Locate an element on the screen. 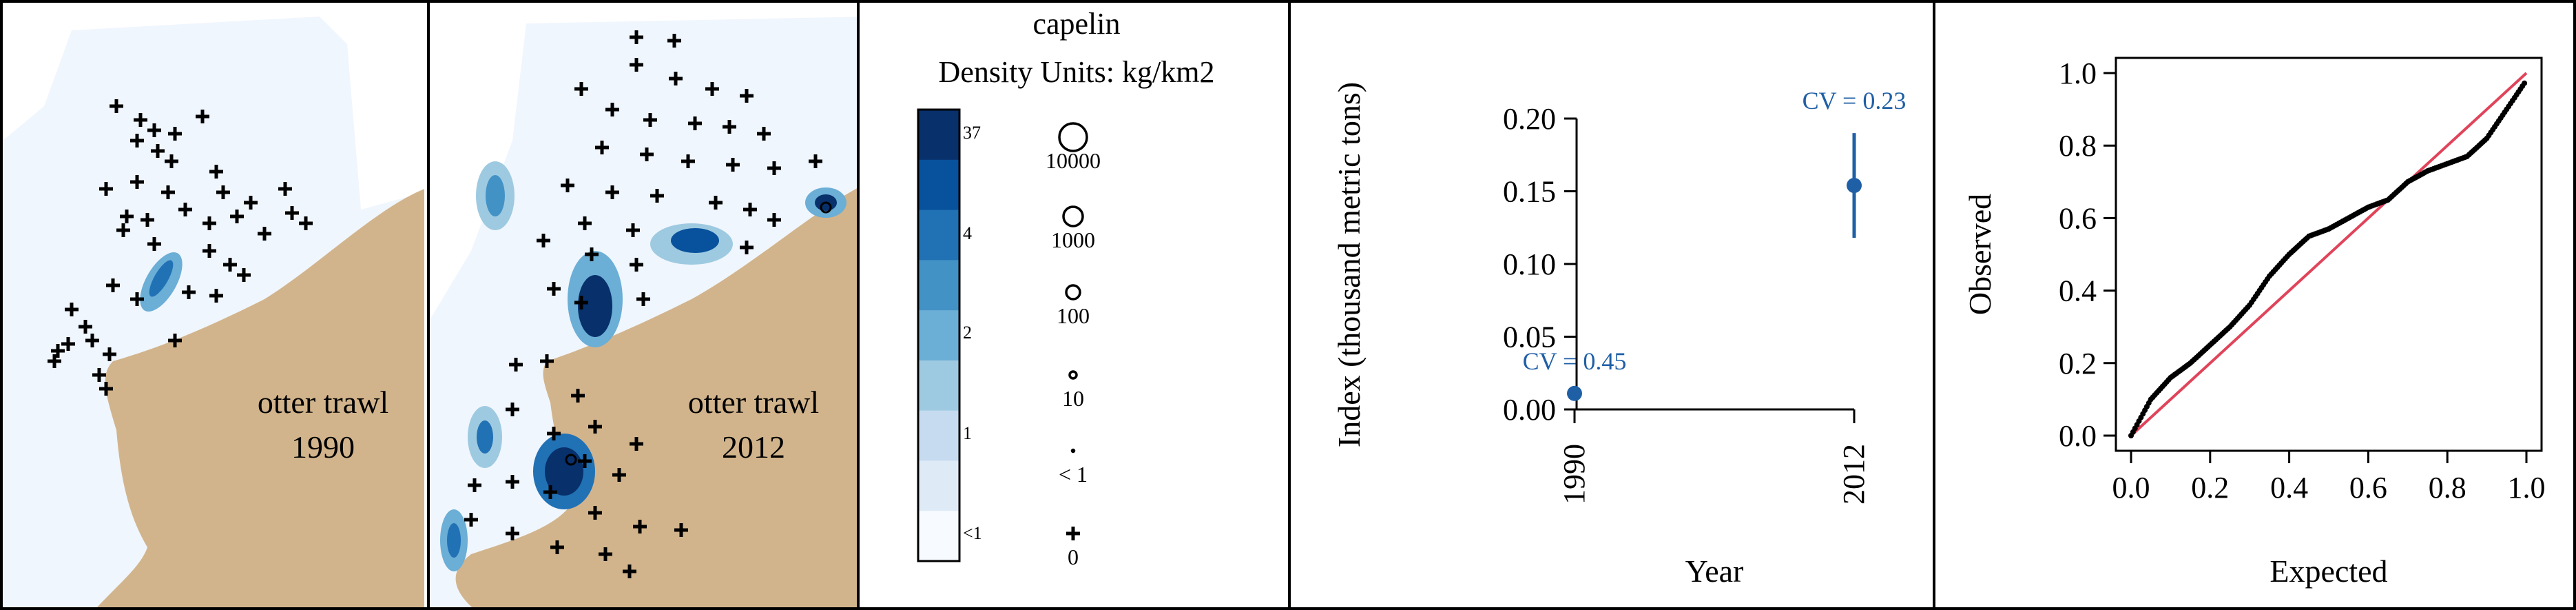 Image resolution: width=2576 pixels, height=610 pixels. index-y-tick-label: 0.10 is located at coordinates (1529, 264).